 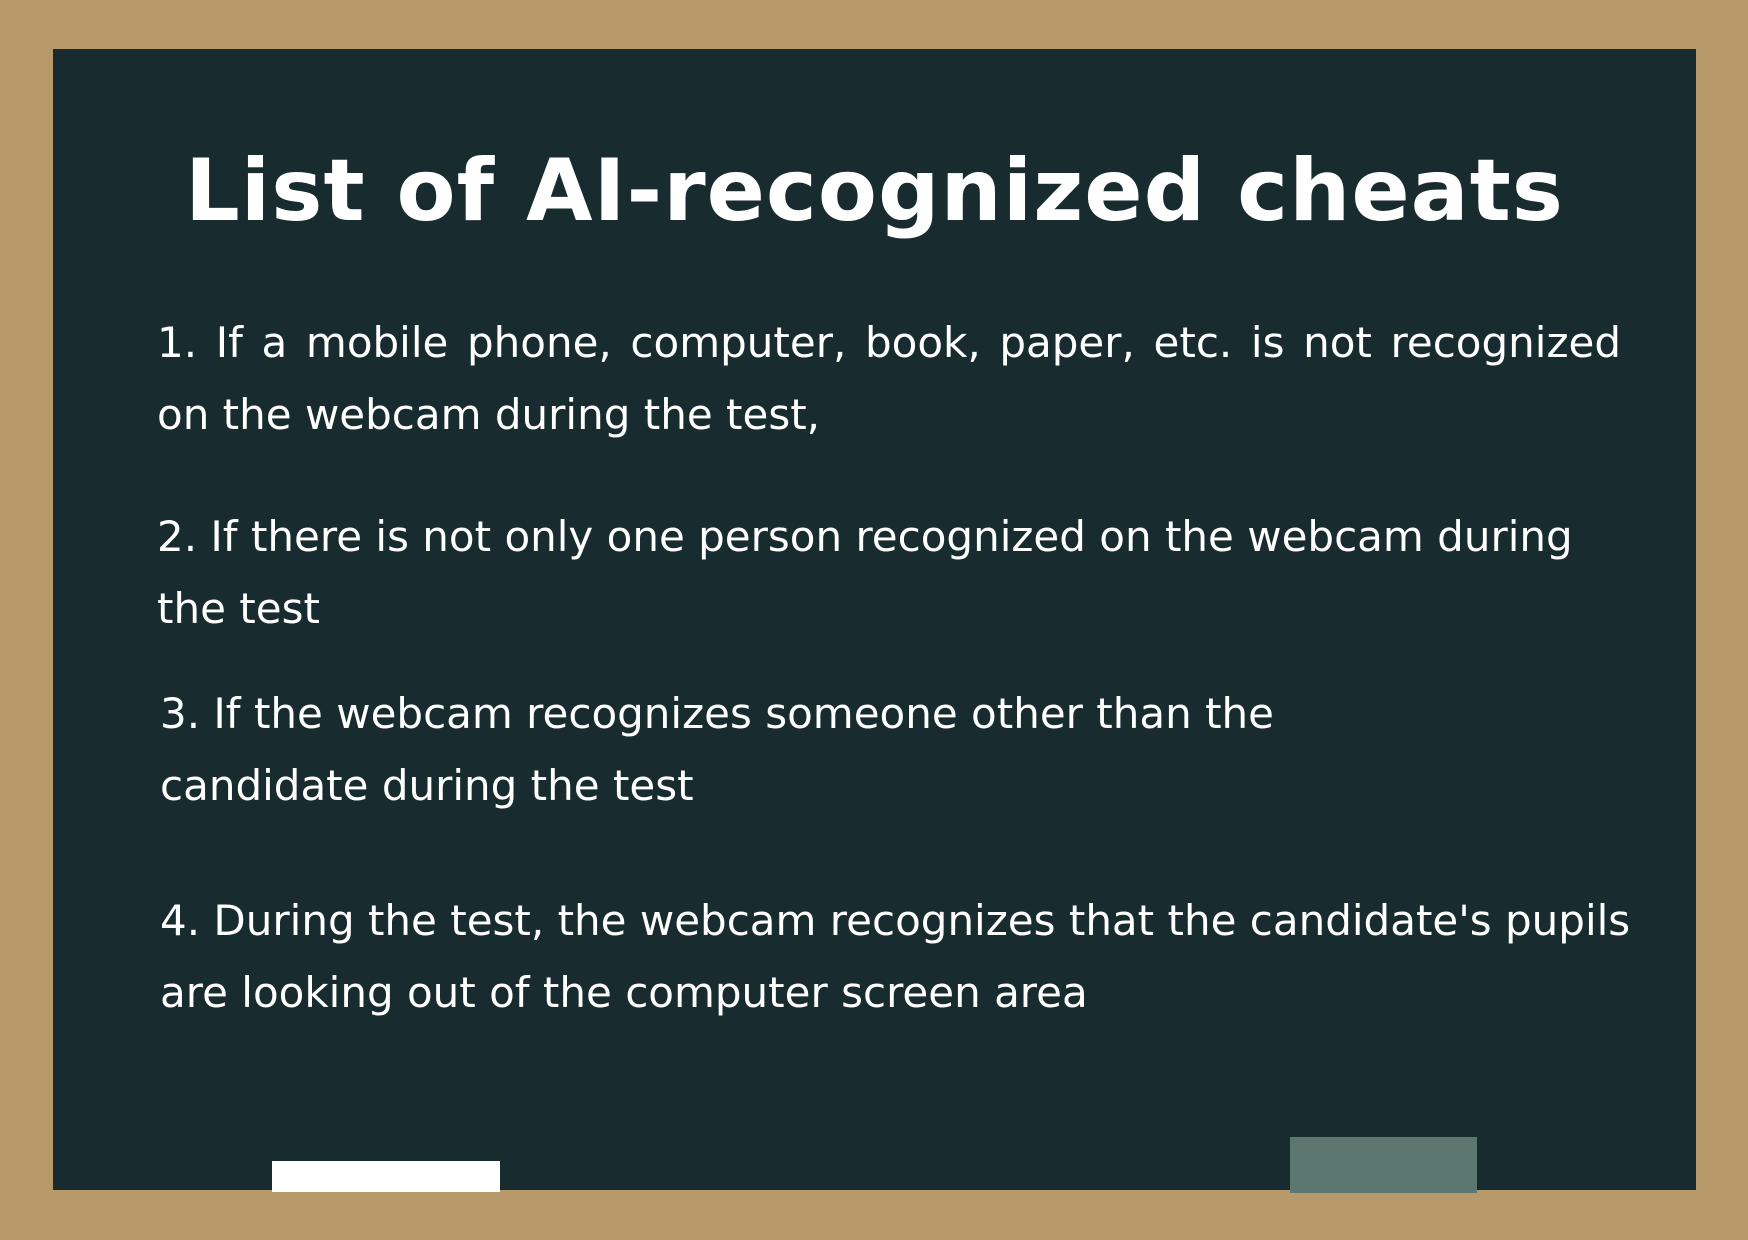 What do you see at coordinates (386, 1176) in the screenshot?
I see `chalk-icon` at bounding box center [386, 1176].